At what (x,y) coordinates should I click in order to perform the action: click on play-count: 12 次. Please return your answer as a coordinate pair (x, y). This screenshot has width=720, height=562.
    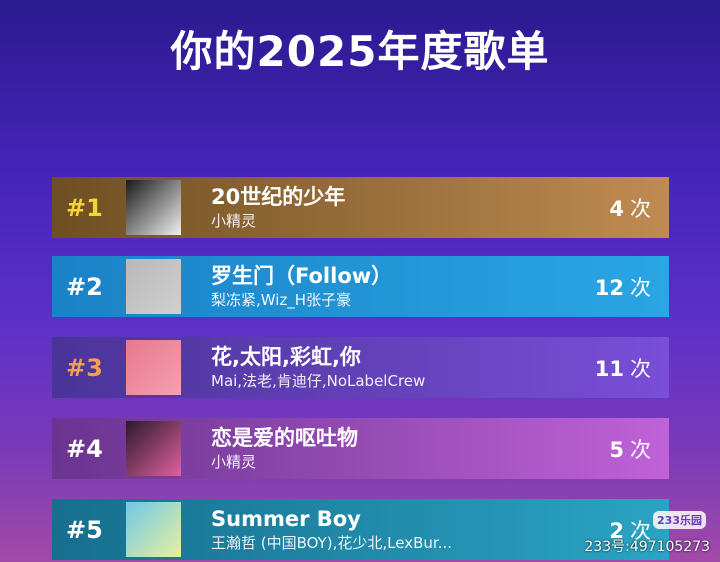
    Looking at the image, I should click on (632, 287).